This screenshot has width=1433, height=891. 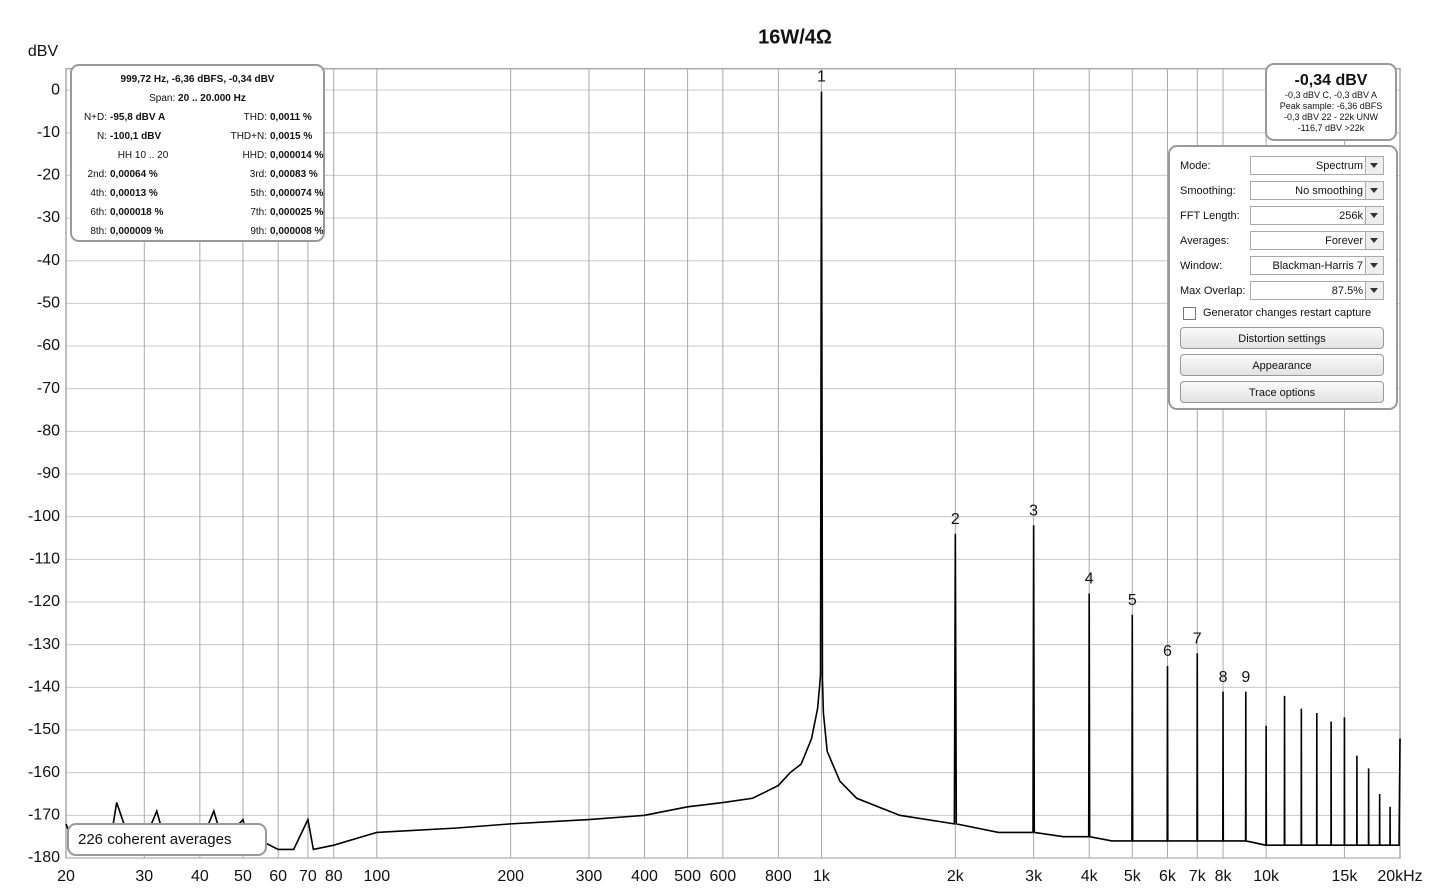 What do you see at coordinates (1195, 166) in the screenshot?
I see `setting-label: Mode:` at bounding box center [1195, 166].